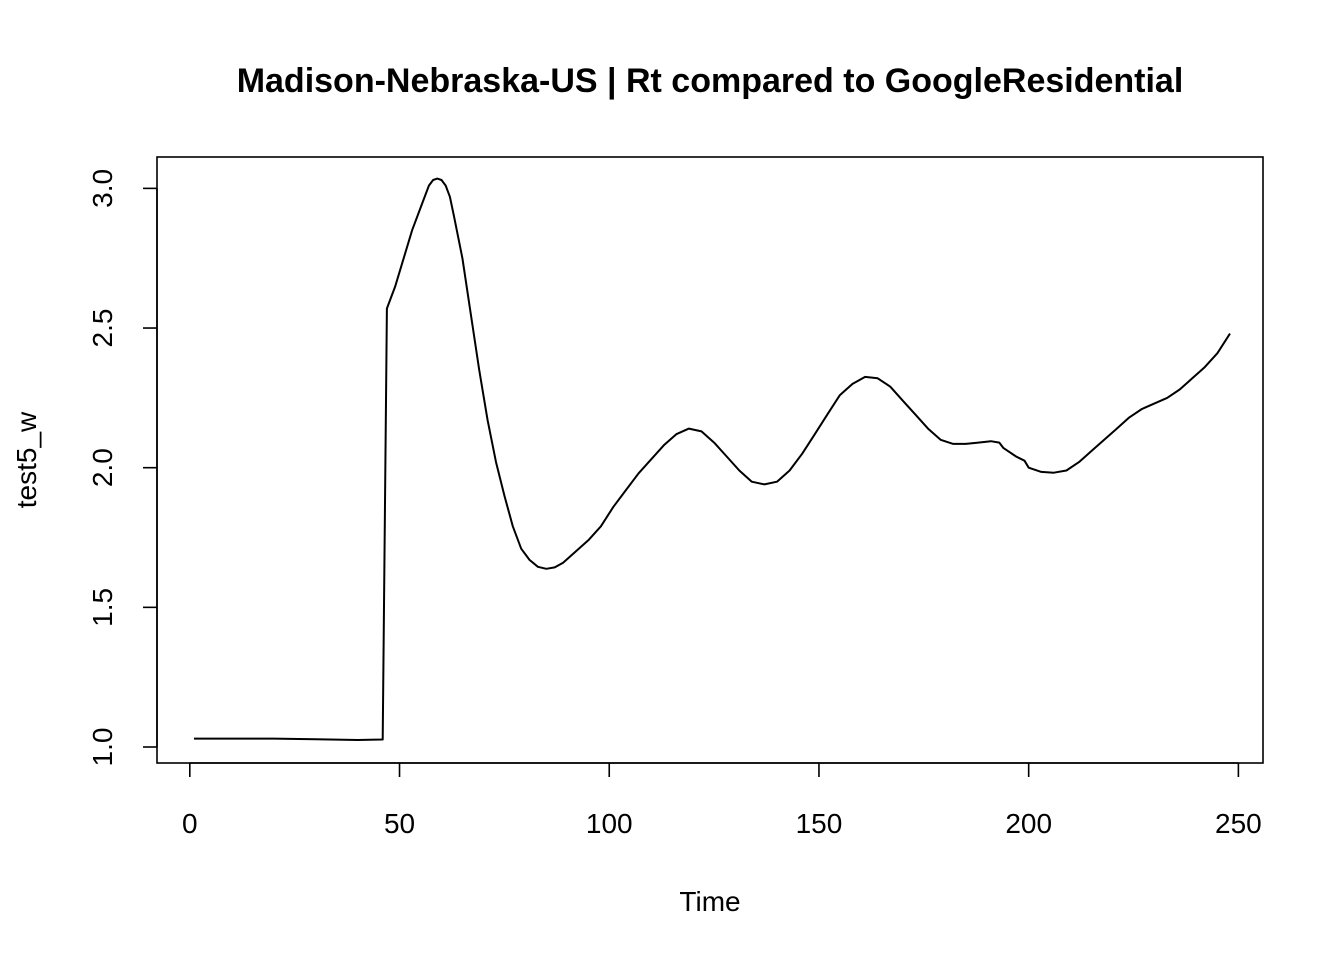 This screenshot has height=960, width=1344. Describe the element at coordinates (399, 823) in the screenshot. I see `x-tick-label: 50` at that location.